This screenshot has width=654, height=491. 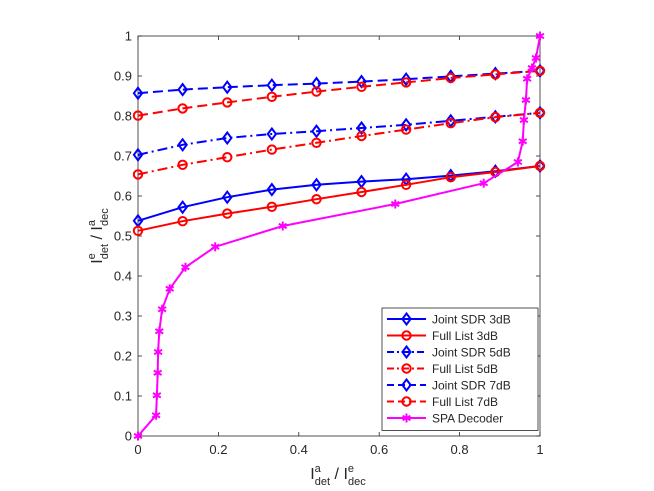 I want to click on y-tick-label: 0.5, so click(x=123, y=236).